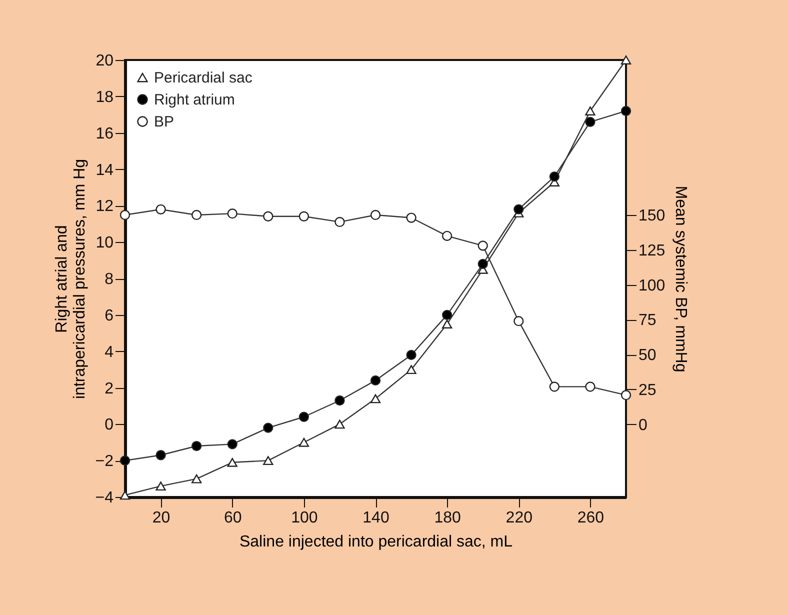 The width and height of the screenshot is (787, 615). I want to click on x-tick-label: 20, so click(161, 518).